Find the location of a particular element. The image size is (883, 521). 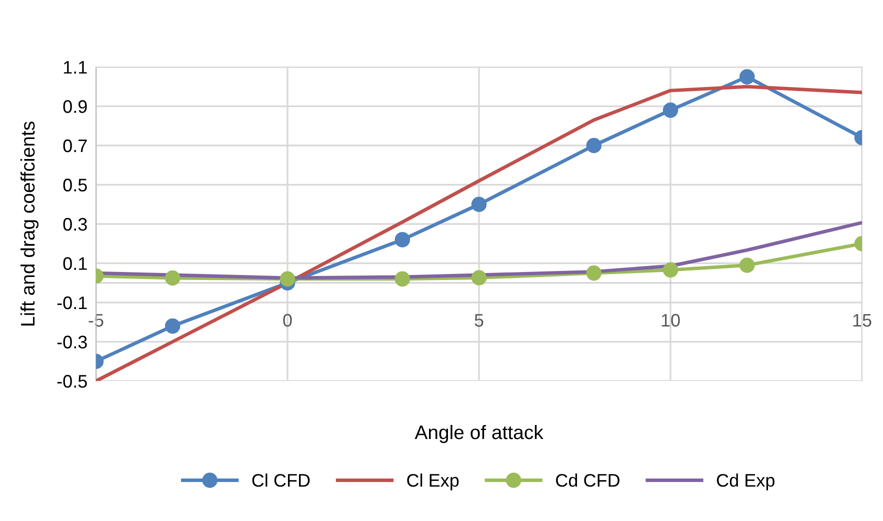

y-tick-label: 0.1 is located at coordinates (75, 263).